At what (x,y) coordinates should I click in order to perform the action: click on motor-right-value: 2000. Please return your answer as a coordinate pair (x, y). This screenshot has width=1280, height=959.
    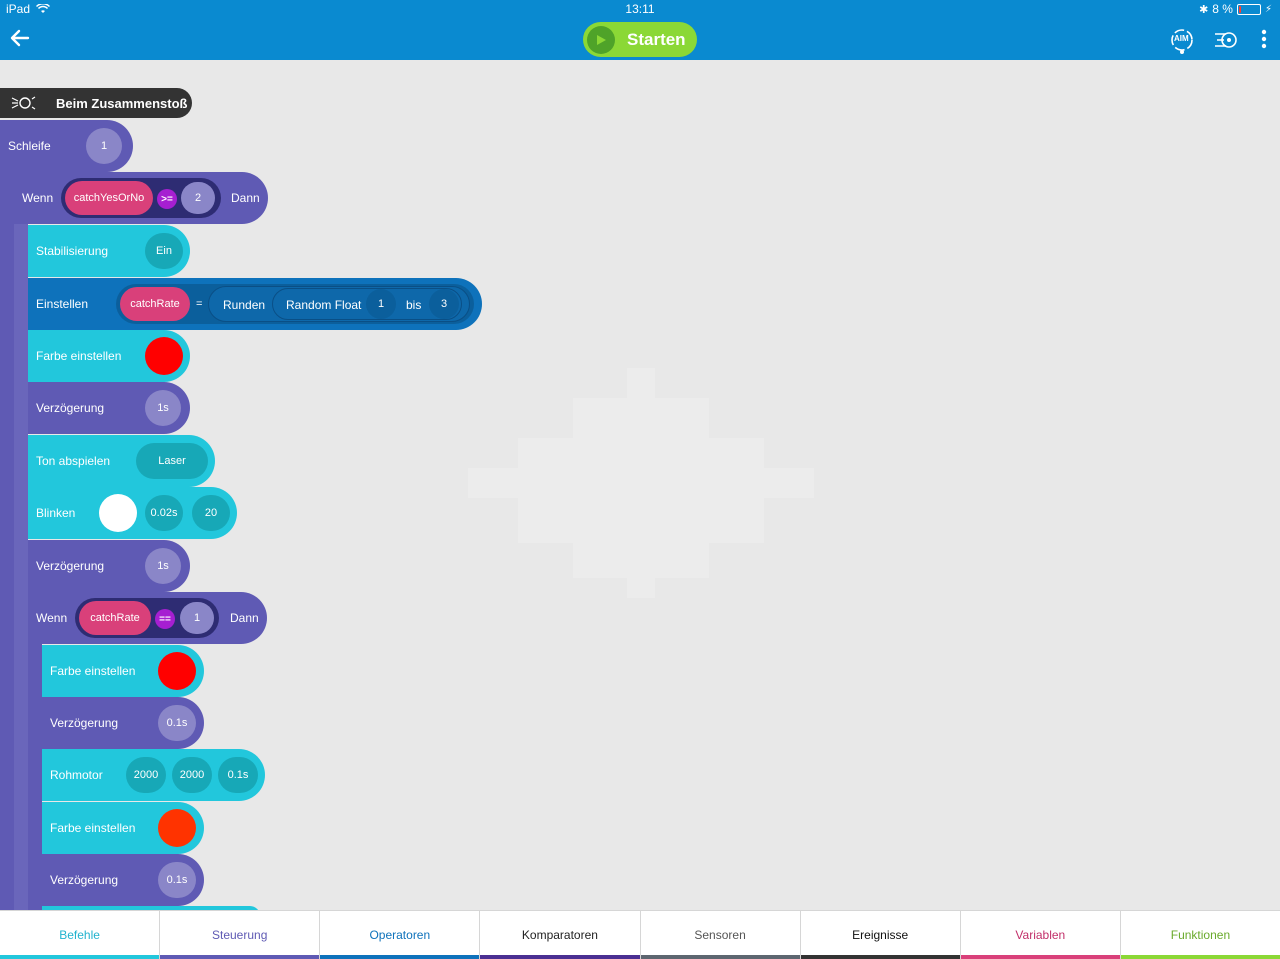
    Looking at the image, I should click on (192, 775).